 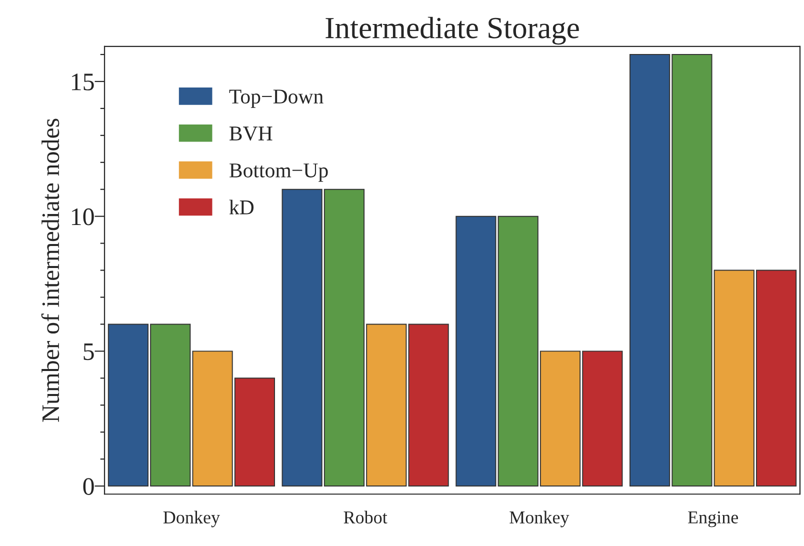 I want to click on y-tick-label: 5, so click(x=89, y=351).